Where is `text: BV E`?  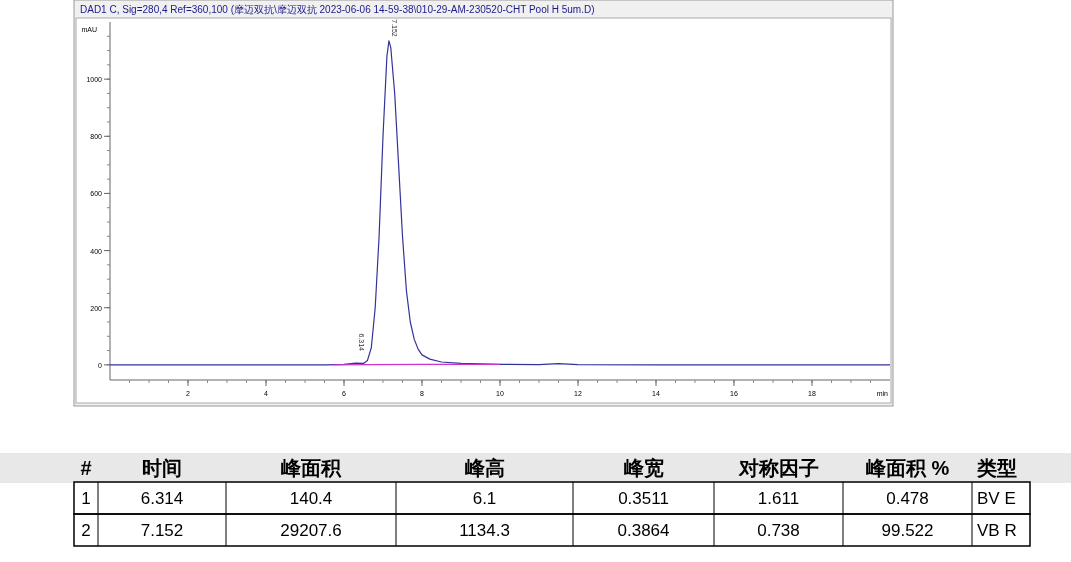
text: BV E is located at coordinates (996, 498).